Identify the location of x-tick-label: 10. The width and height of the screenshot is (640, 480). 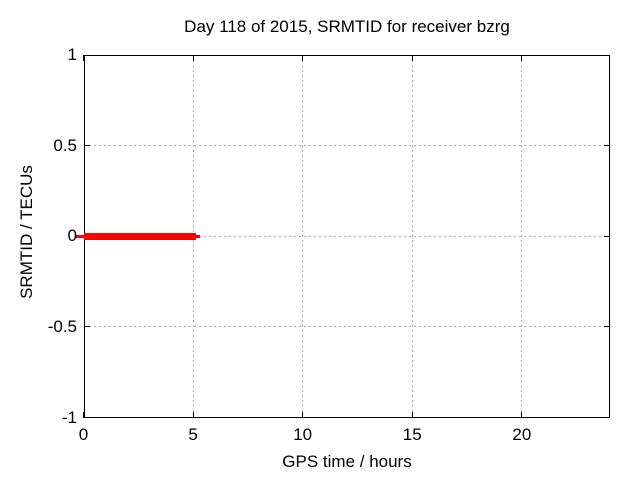
(303, 434).